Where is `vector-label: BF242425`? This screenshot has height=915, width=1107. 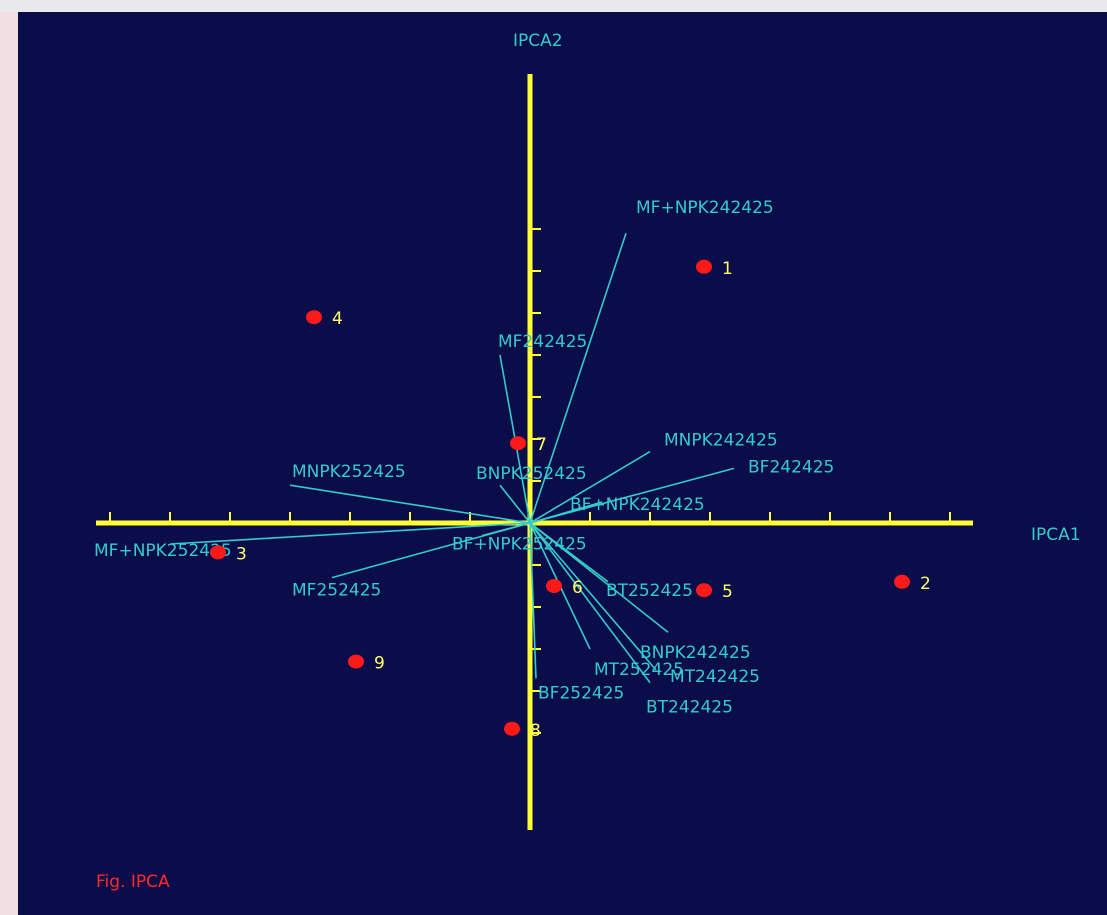 vector-label: BF242425 is located at coordinates (791, 467).